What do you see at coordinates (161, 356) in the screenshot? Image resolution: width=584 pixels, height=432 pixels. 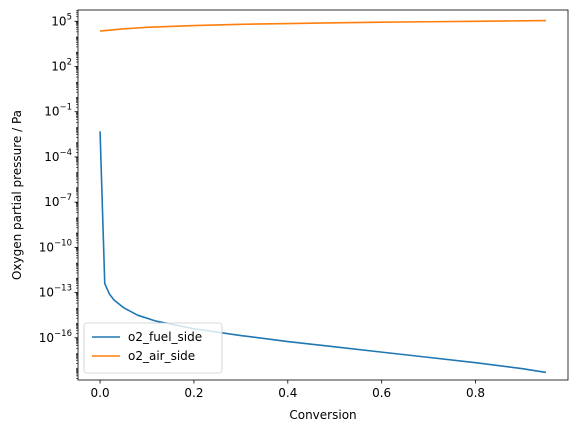 I see `legend-entry-label: o2_air_side` at bounding box center [161, 356].